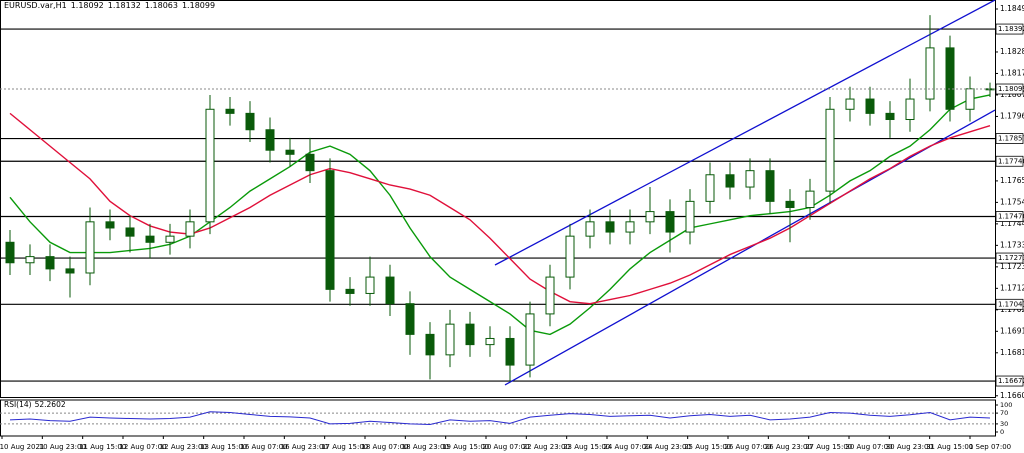  I want to click on symbol: EURUSD.var,H1, so click(35, 5).